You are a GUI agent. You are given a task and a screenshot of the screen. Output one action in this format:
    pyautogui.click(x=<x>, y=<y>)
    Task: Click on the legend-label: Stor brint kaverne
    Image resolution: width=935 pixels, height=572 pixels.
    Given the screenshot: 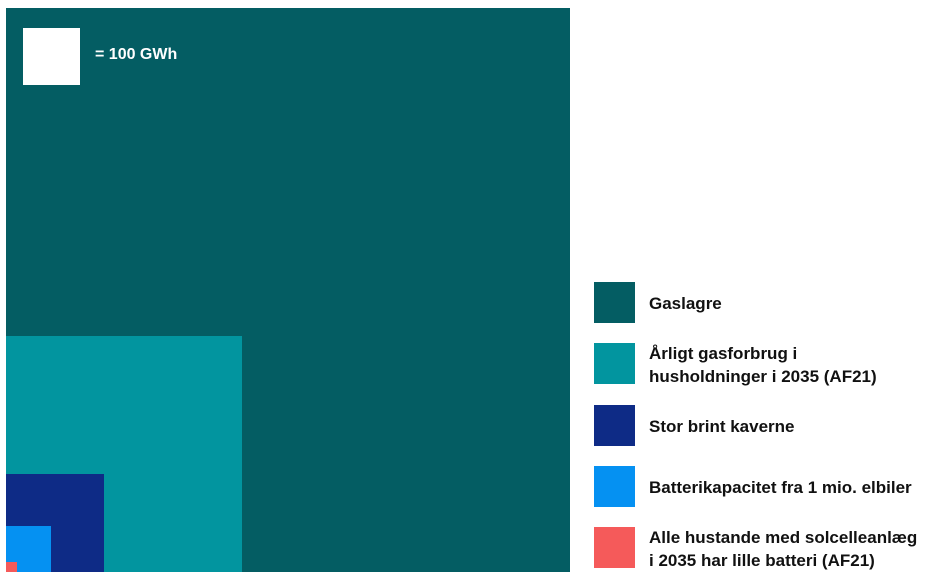 What is the action you would take?
    pyautogui.click(x=792, y=426)
    